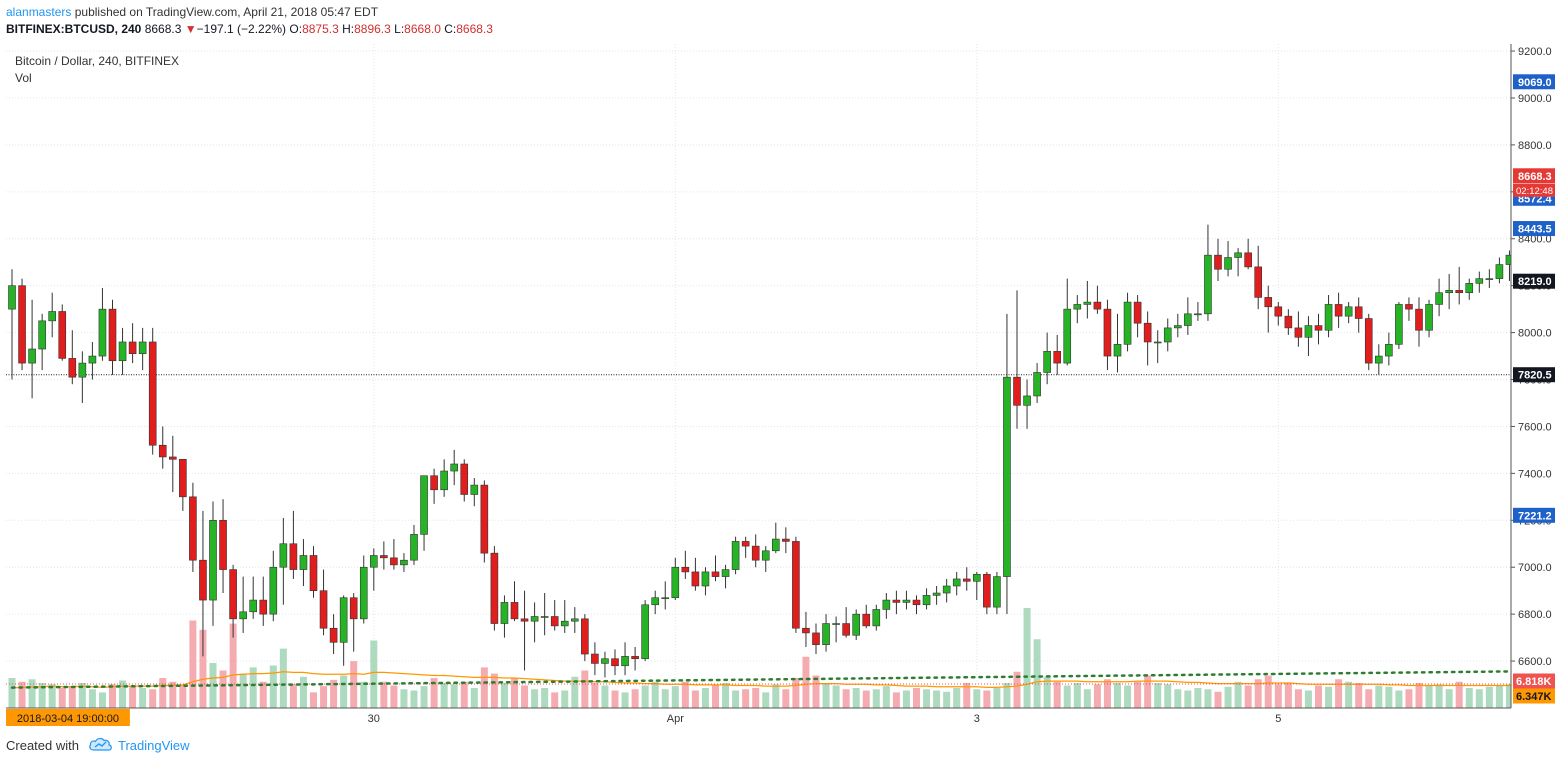 The width and height of the screenshot is (1568, 763). Describe the element at coordinates (68, 719) in the screenshot. I see `time-marker-label: 2018-03-04 19:00:00` at that location.